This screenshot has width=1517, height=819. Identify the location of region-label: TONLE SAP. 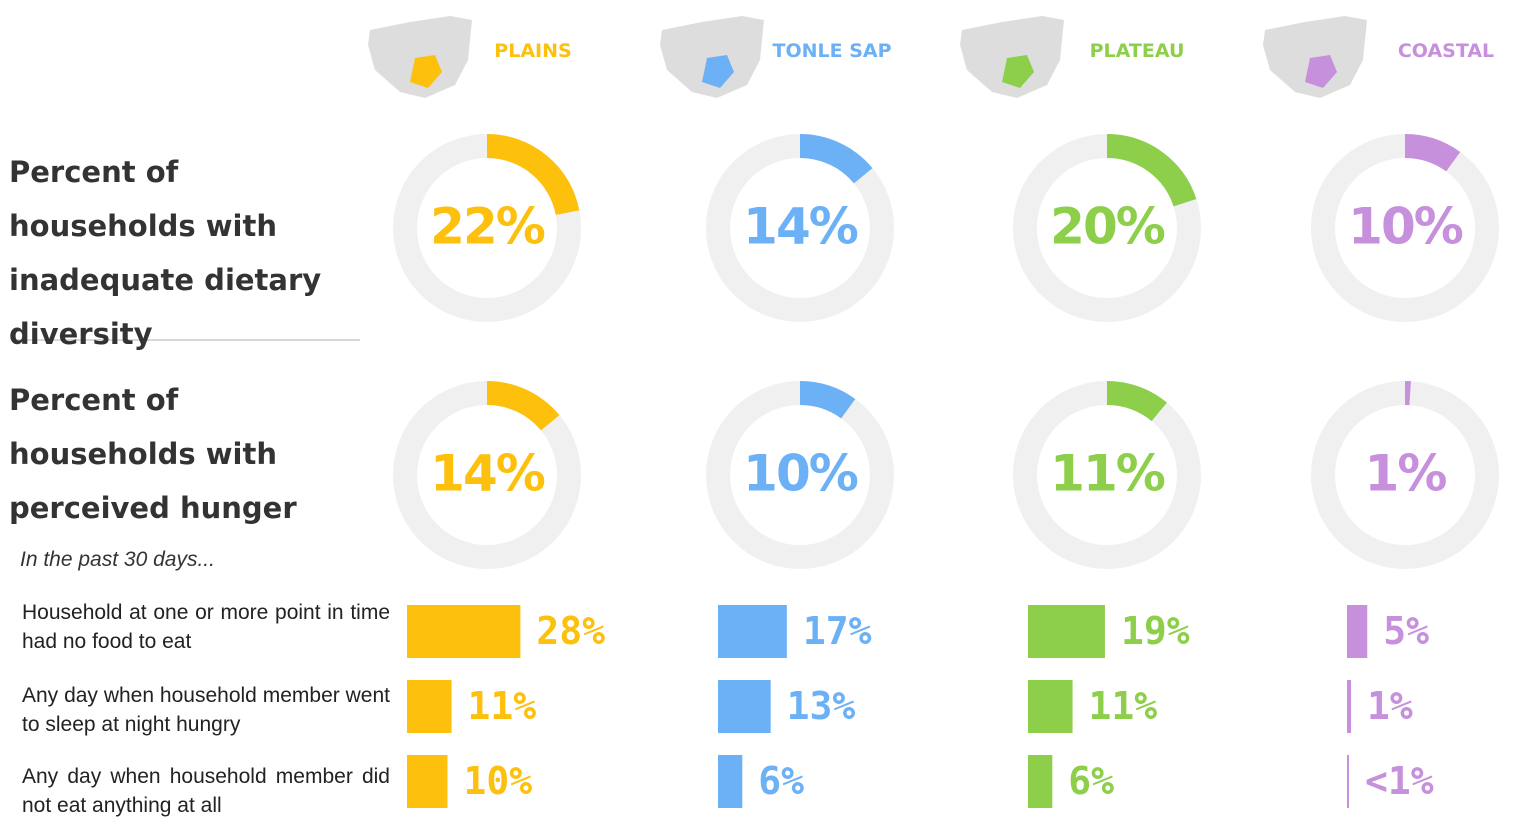
(831, 51).